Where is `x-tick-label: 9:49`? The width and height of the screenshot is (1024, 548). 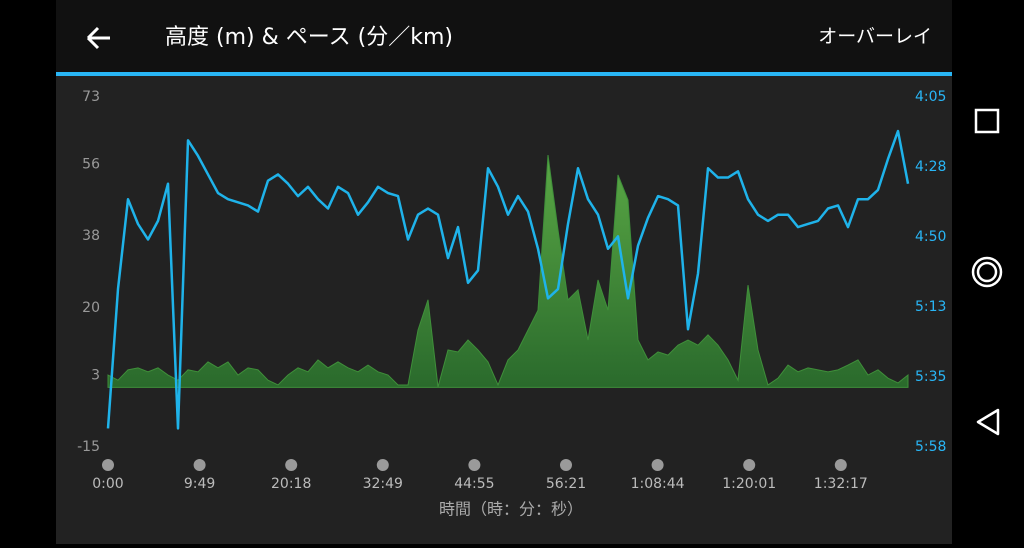 x-tick-label: 9:49 is located at coordinates (199, 484).